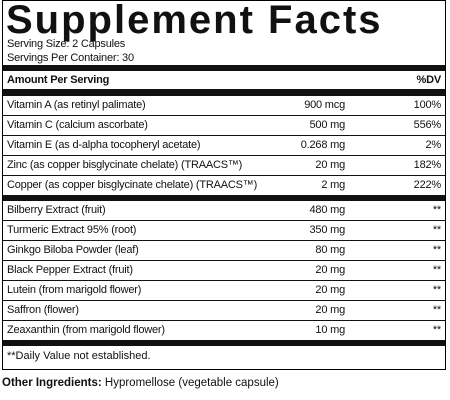  Describe the element at coordinates (52, 383) in the screenshot. I see `other-ingredients-label: Other Ingredients:` at that location.